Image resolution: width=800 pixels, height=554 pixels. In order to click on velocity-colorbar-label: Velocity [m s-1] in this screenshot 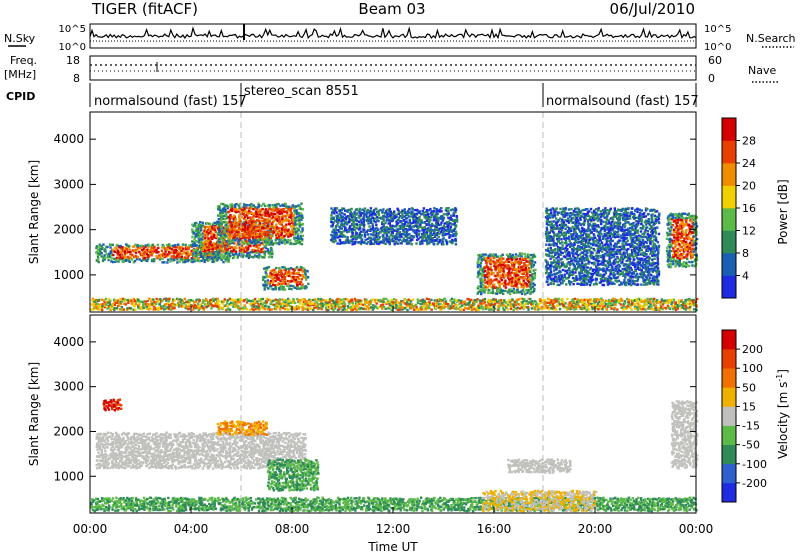, I will do `click(782, 414)`.